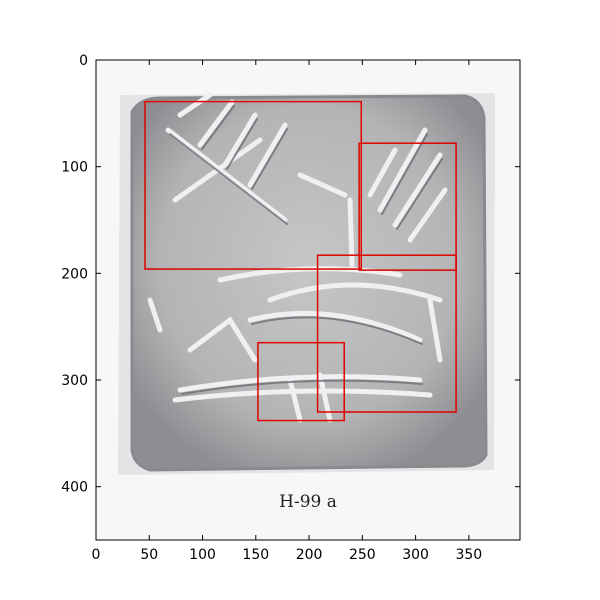  Describe the element at coordinates (468, 555) in the screenshot. I see `x-tick-label: 350` at that location.